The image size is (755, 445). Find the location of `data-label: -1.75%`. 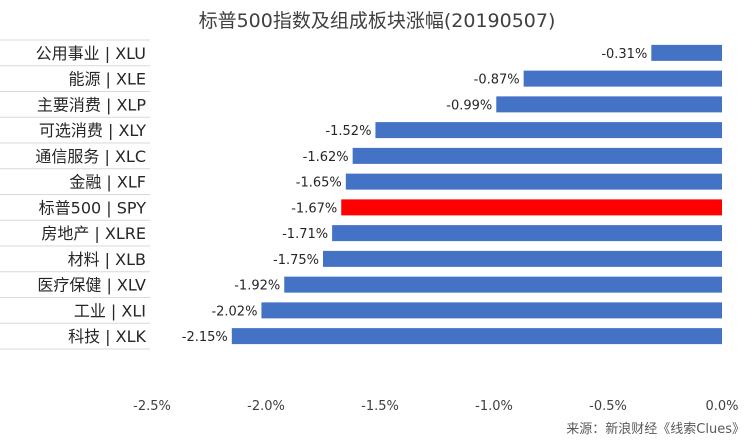

data-label: -1.75% is located at coordinates (296, 260).